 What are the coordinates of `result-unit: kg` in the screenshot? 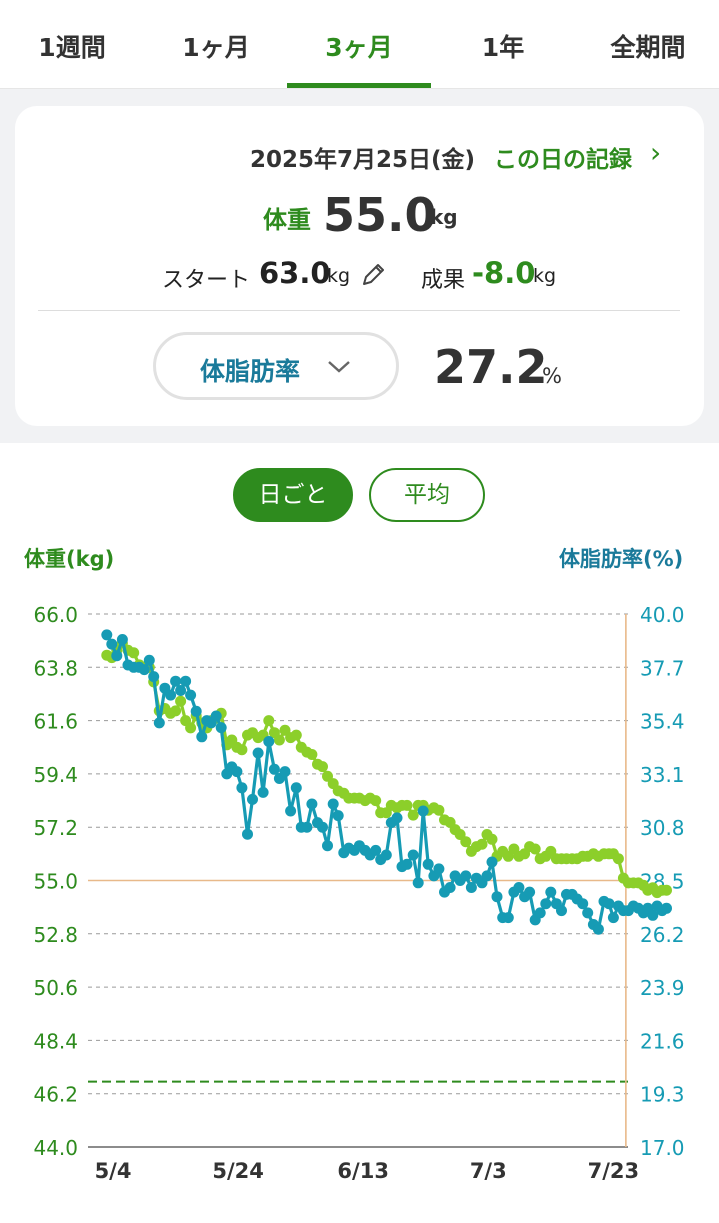 It's located at (545, 276).